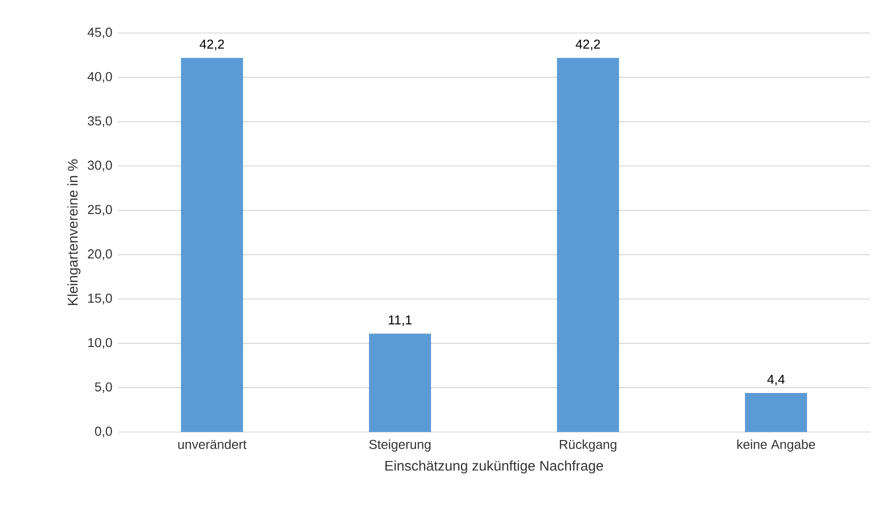 The width and height of the screenshot is (881, 508). What do you see at coordinates (100, 122) in the screenshot?
I see `y-tick-label: 35,0` at bounding box center [100, 122].